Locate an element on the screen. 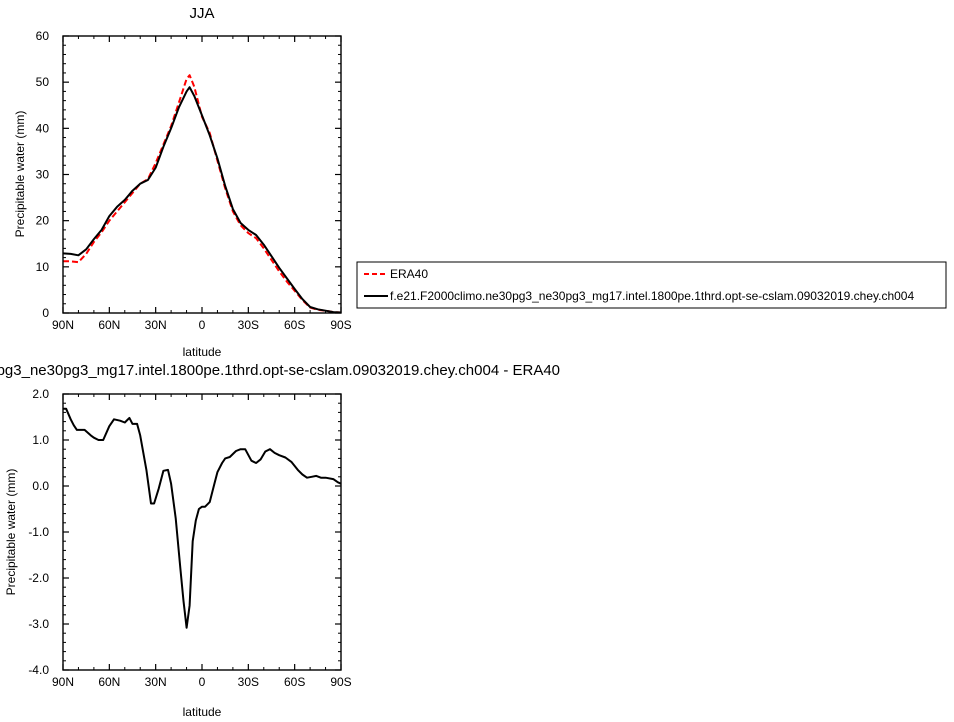  bottom-x-tick-label: 60S is located at coordinates (294, 682).